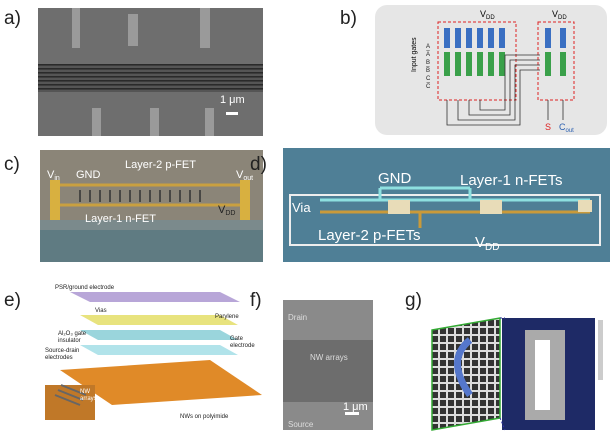 This screenshot has height=435, width=614. Describe the element at coordinates (204, 417) in the screenshot. I see `nws-label: NWs on polyimide` at that location.